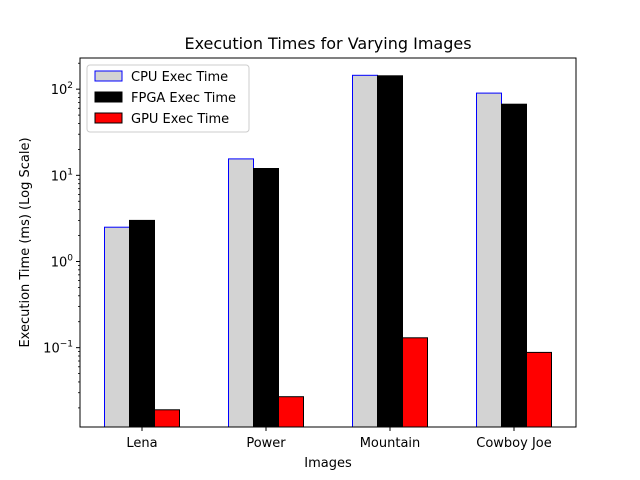 This screenshot has width=640, height=480. Describe the element at coordinates (142, 323) in the screenshot. I see `bar-fpga-exec-time-lena` at that location.